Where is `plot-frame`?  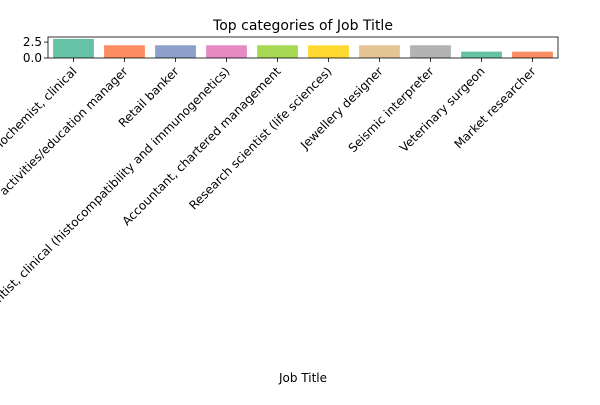
plot-frame is located at coordinates (303, 47).